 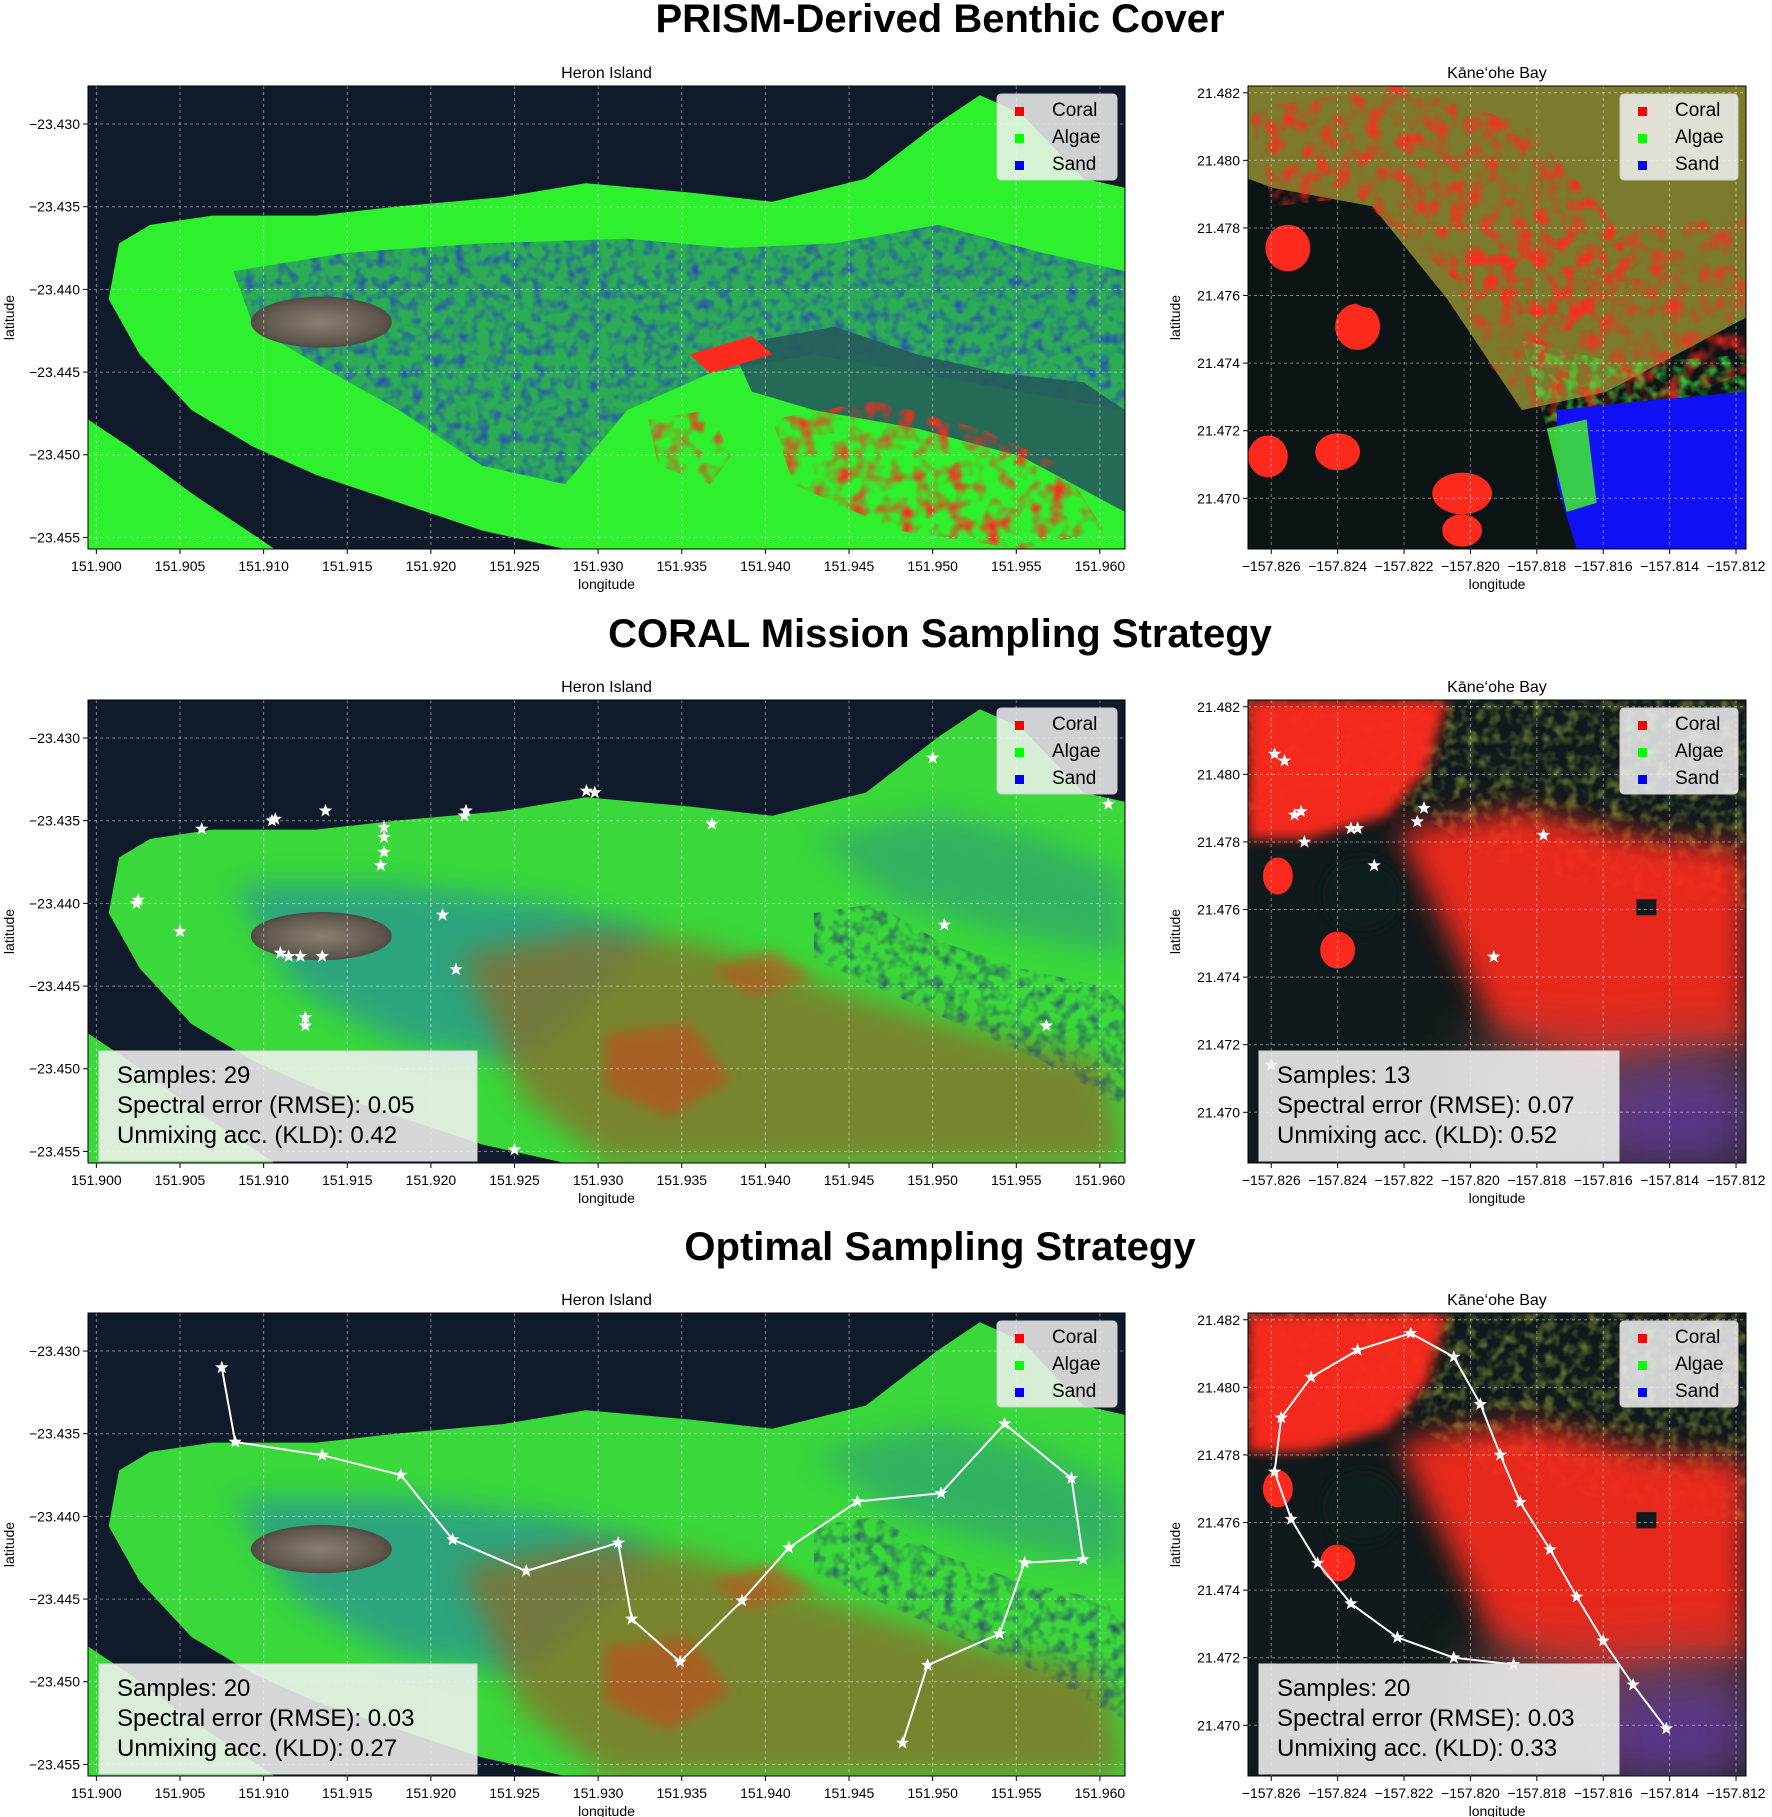 What do you see at coordinates (54, 1351) in the screenshot?
I see `y-tick-label: −23.430` at bounding box center [54, 1351].